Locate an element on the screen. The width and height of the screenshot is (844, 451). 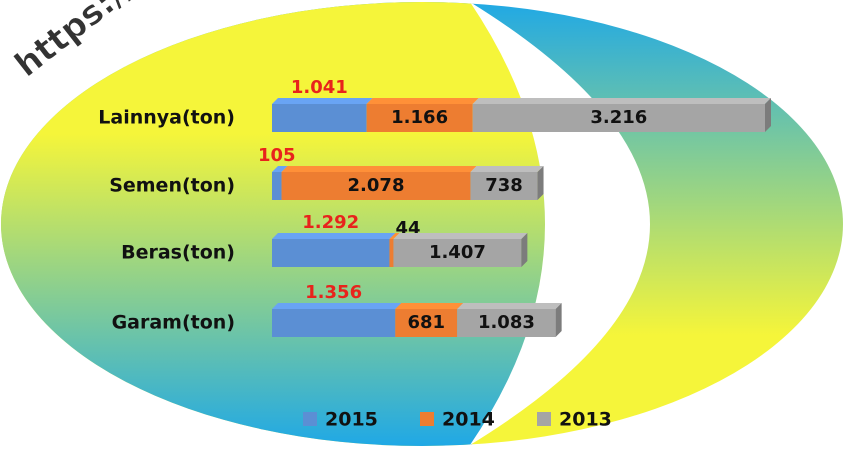
data-label: 1.292 is located at coordinates (330, 222).